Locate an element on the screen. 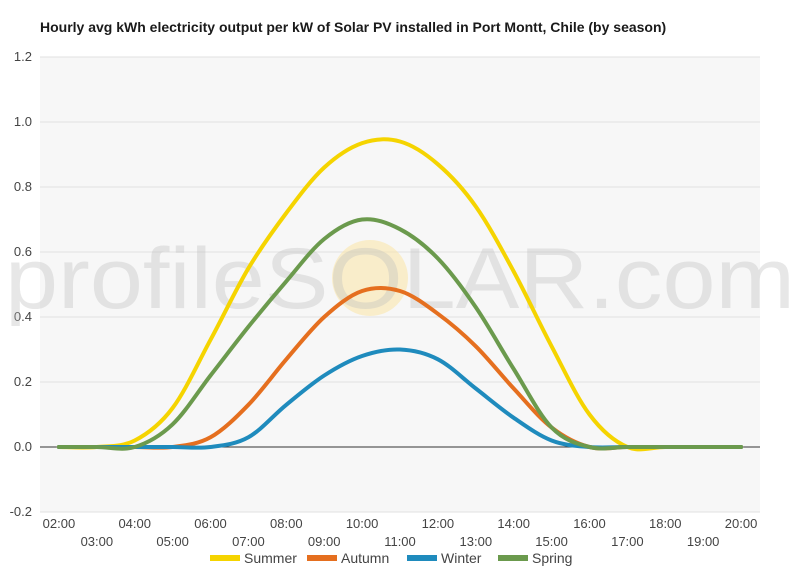 This screenshot has width=800, height=570. legend-swatch-winter is located at coordinates (422, 558).